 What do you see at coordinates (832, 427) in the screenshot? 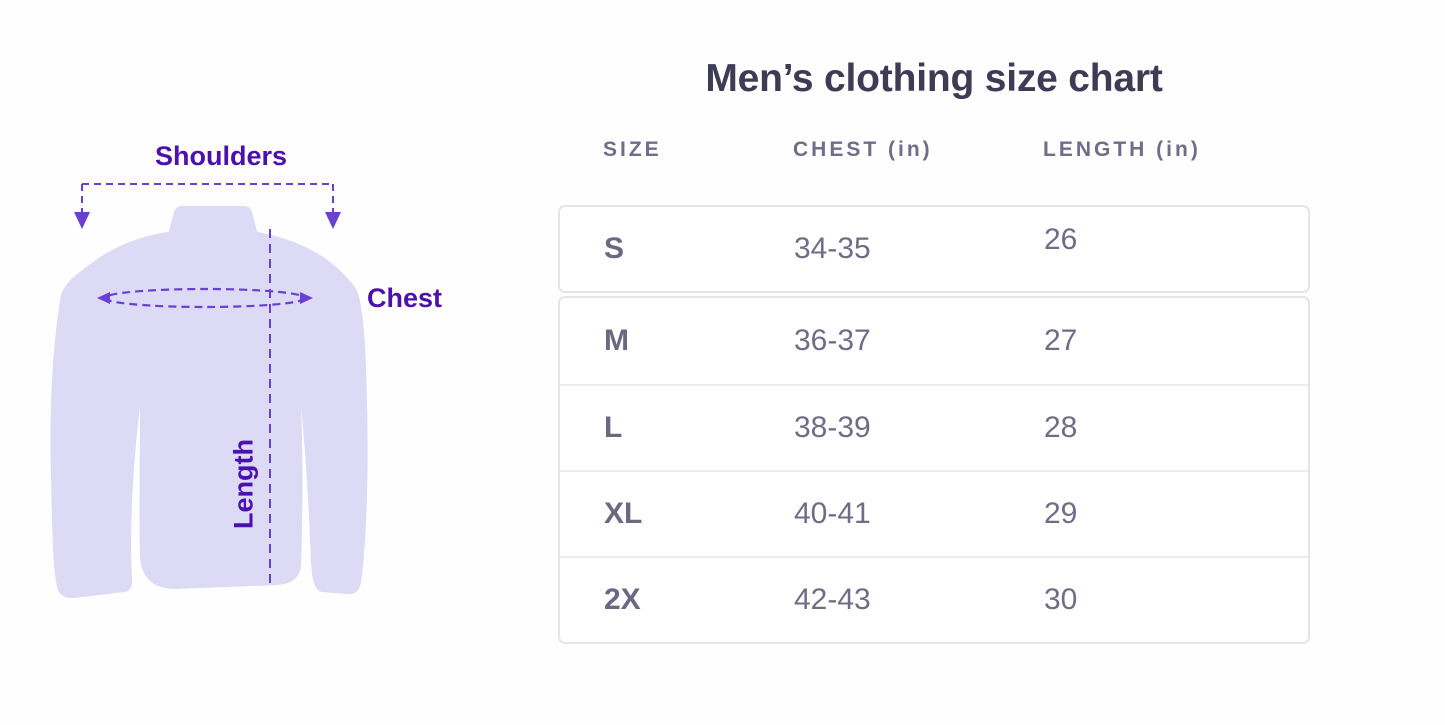
I see `chest-cell: 38-39` at bounding box center [832, 427].